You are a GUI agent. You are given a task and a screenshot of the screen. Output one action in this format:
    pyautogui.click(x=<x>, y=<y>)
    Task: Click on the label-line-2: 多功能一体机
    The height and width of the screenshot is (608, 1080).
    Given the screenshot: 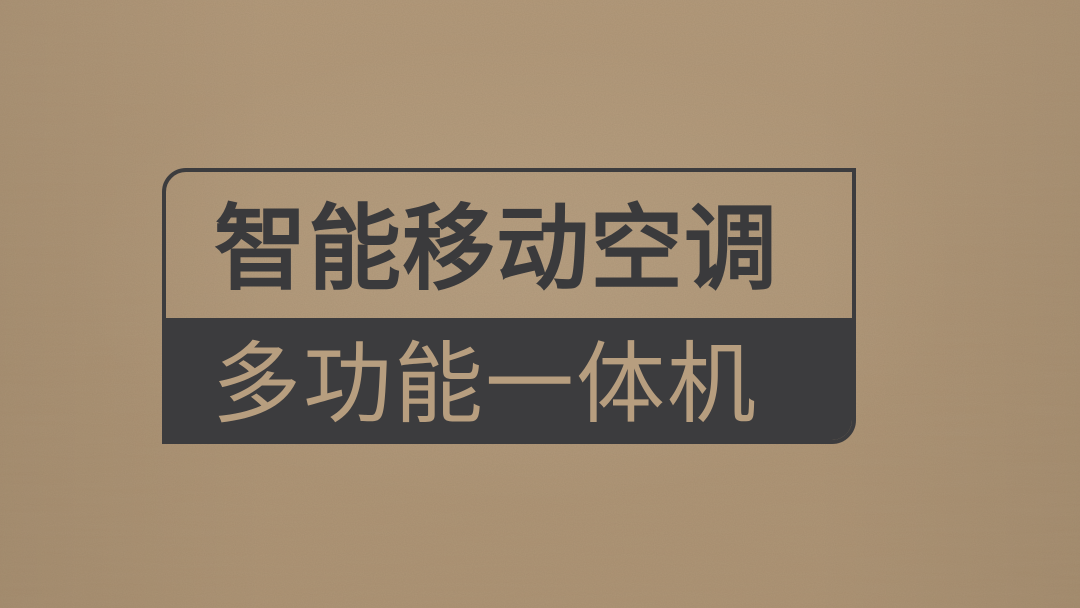 What is the action you would take?
    pyautogui.click(x=485, y=384)
    